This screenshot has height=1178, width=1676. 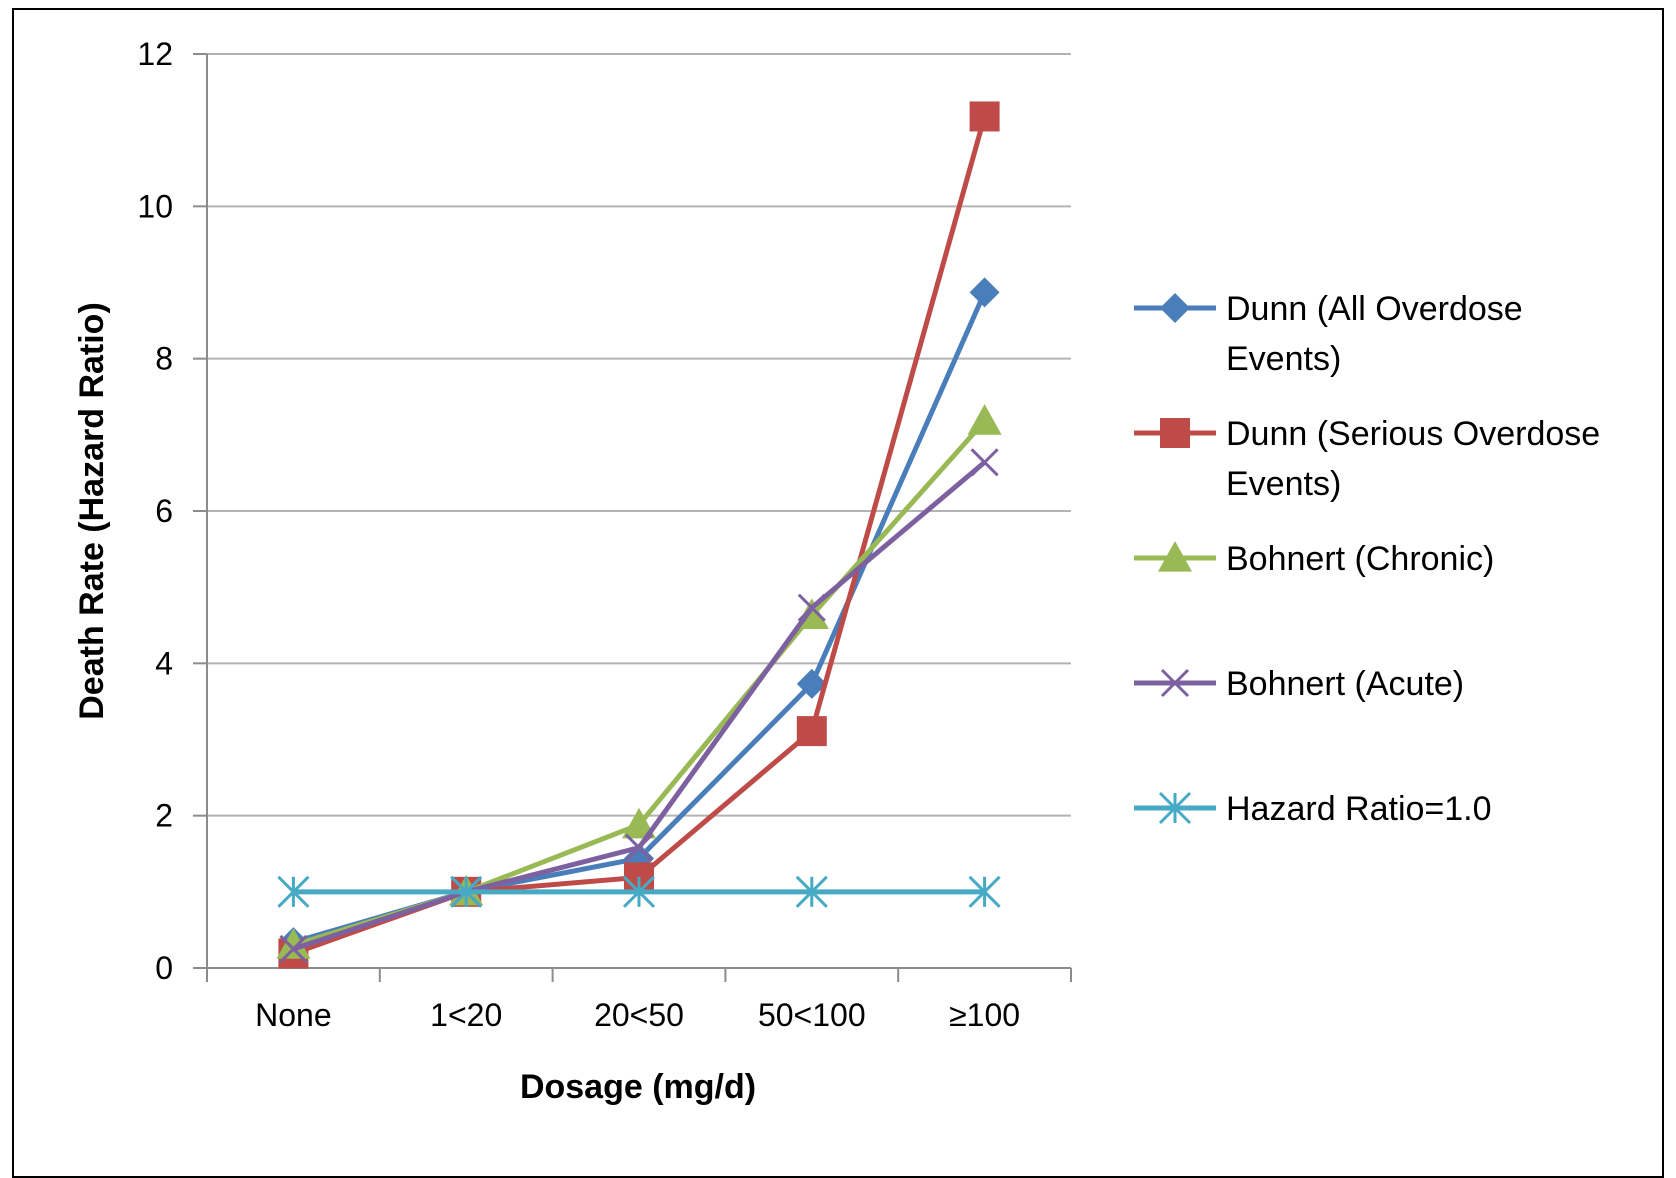 I want to click on x-tick-labels: None 1<20 20<50 50<100 ≥100, so click(x=637, y=1015).